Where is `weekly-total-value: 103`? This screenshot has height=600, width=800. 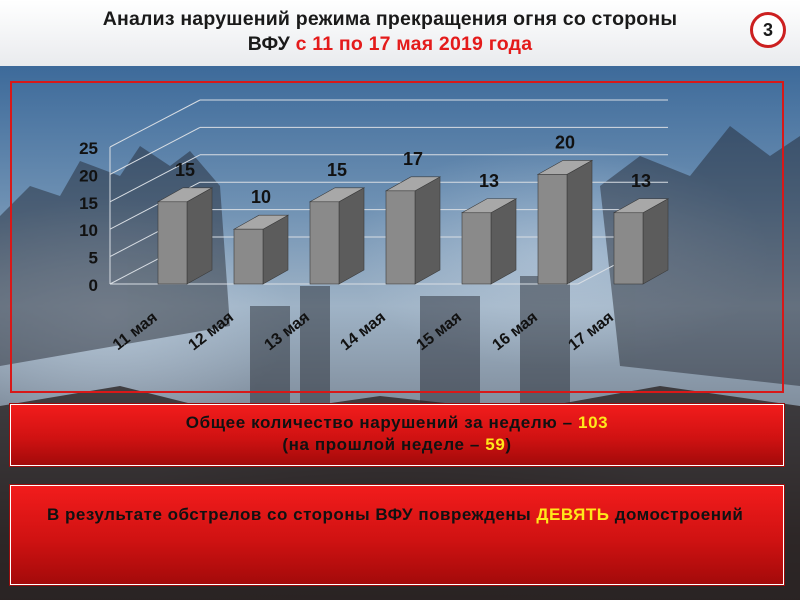 weekly-total-value: 103 is located at coordinates (593, 422).